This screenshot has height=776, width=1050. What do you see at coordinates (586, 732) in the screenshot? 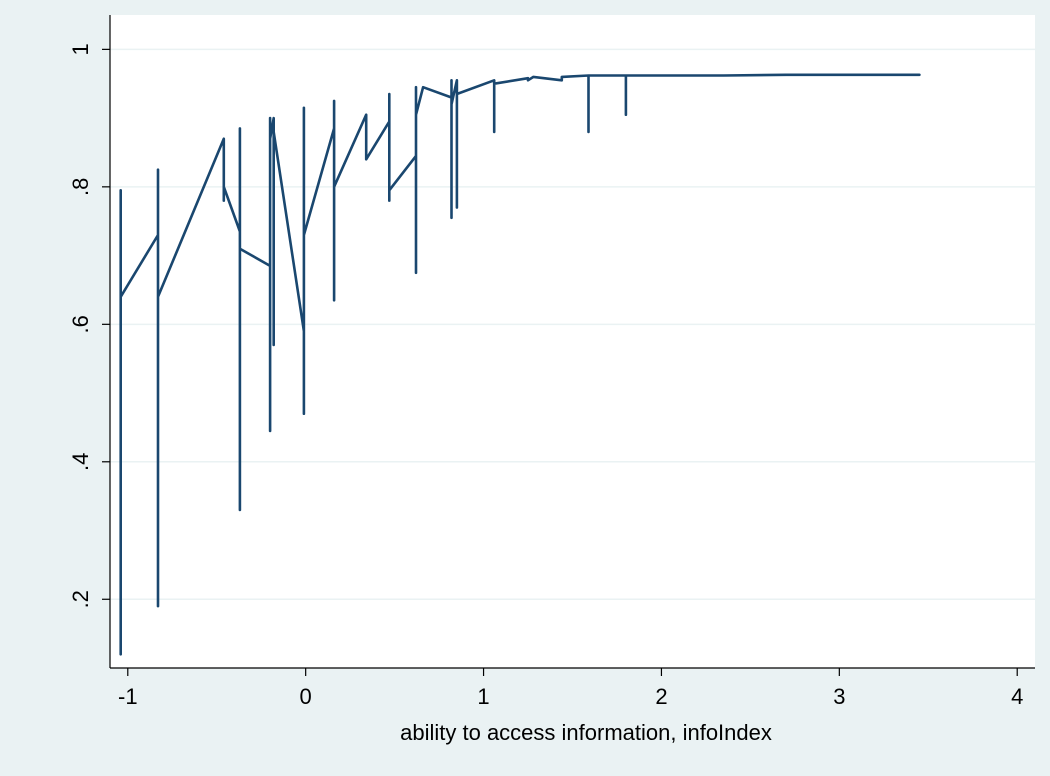
I see `x-axis-label: ability to access information, infoIndex` at bounding box center [586, 732].